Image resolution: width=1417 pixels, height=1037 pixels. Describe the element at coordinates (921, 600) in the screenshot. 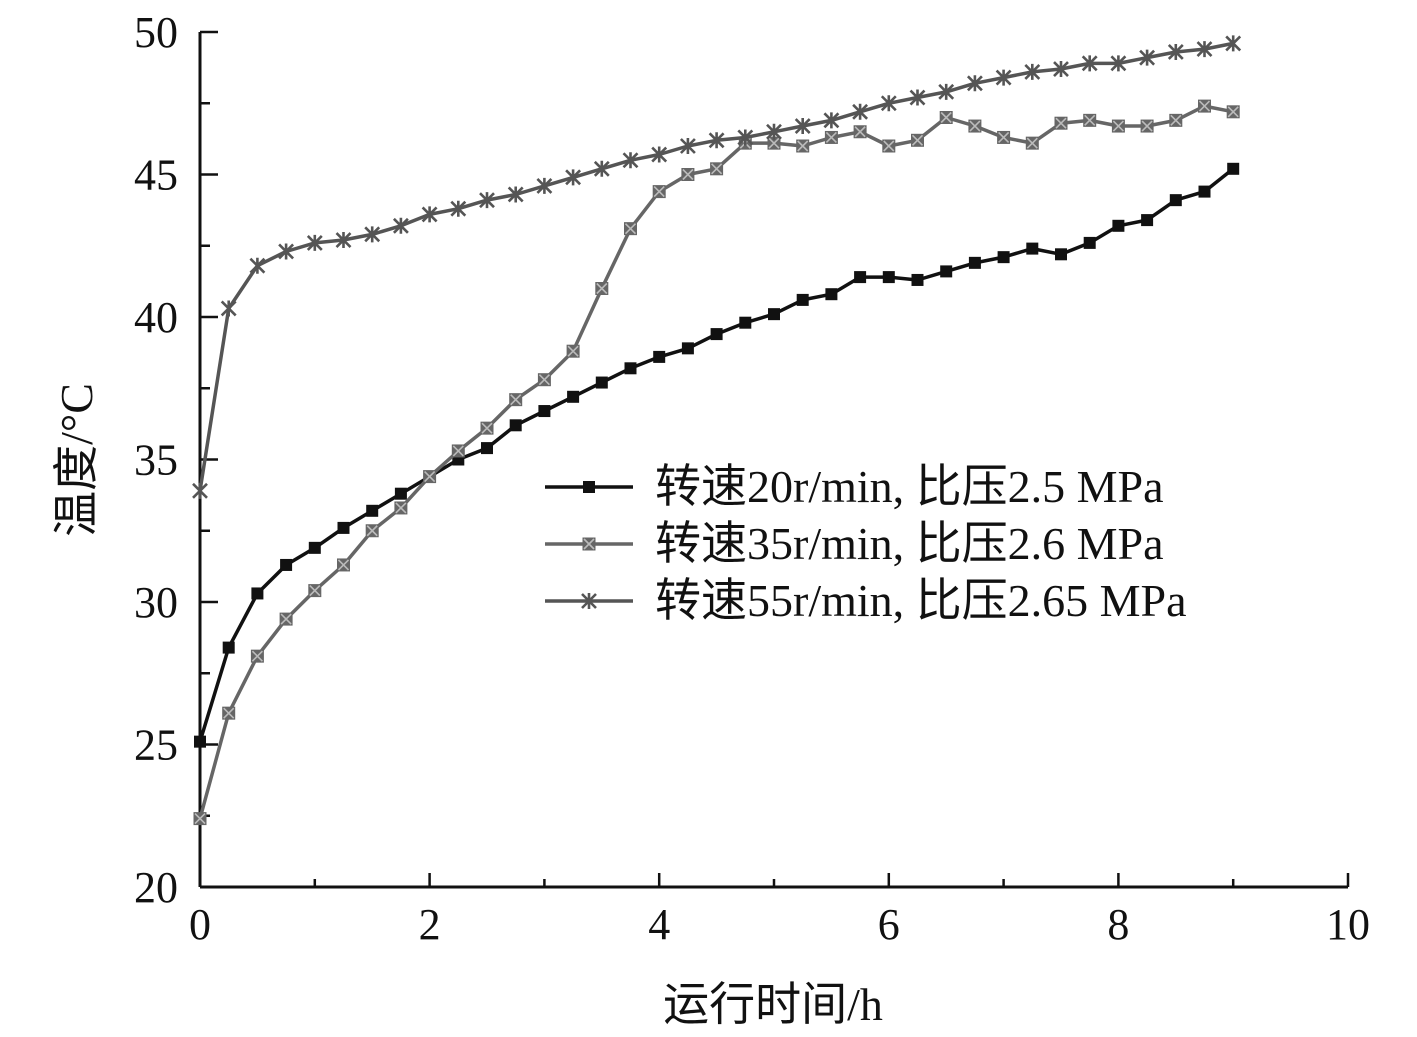

I see `legend-label: 转速55r/min, 比压2.65 MPa` at that location.